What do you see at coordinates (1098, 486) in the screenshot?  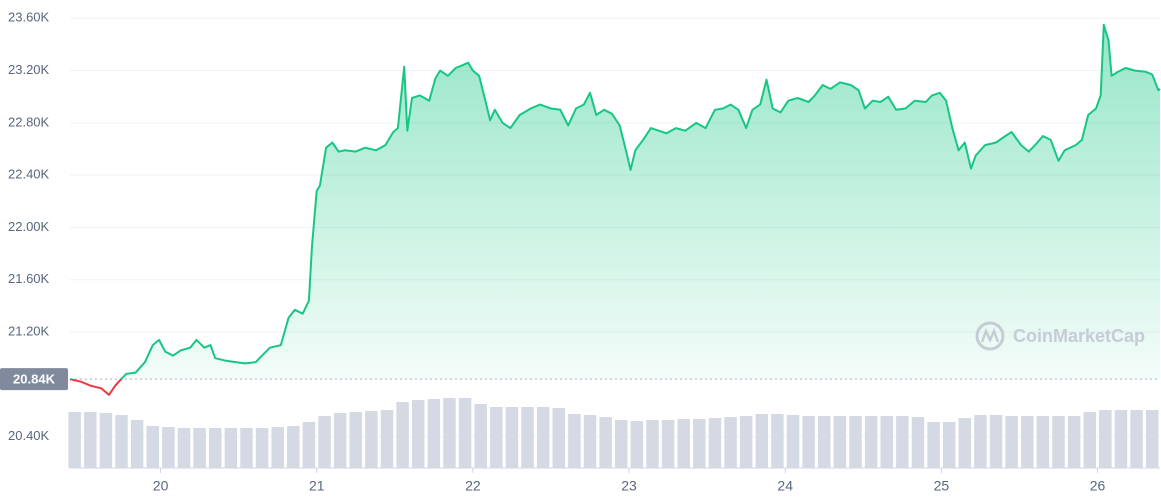 I see `x-tick-label: 26` at bounding box center [1098, 486].